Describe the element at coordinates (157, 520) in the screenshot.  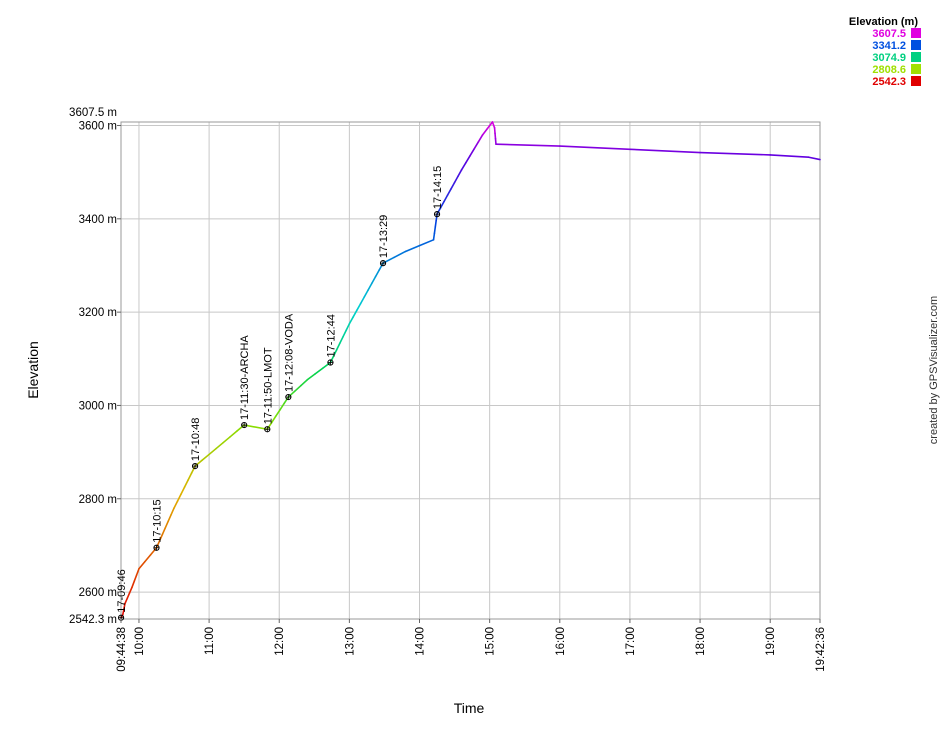
I see `waypoint-label: 17-10:15` at that location.